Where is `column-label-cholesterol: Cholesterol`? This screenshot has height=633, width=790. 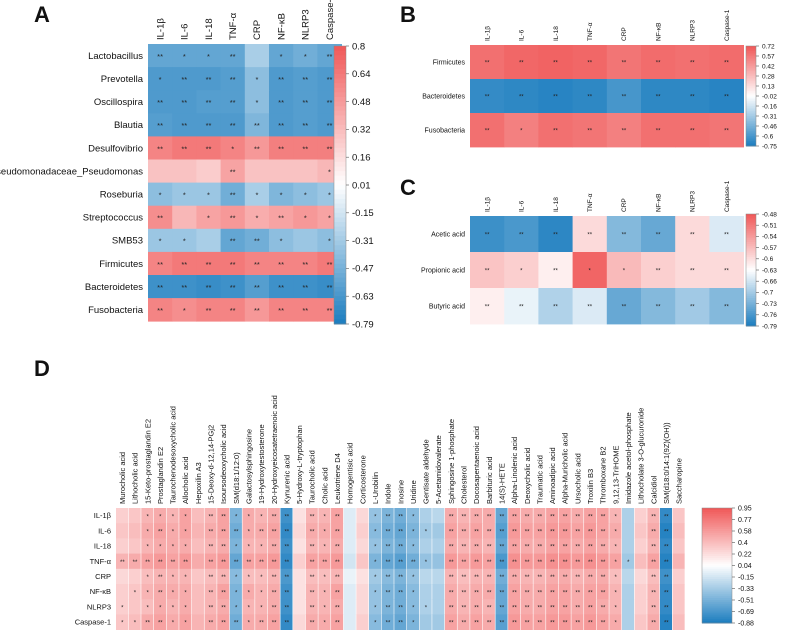
column-label-cholesterol: Cholesterol is located at coordinates (464, 485).